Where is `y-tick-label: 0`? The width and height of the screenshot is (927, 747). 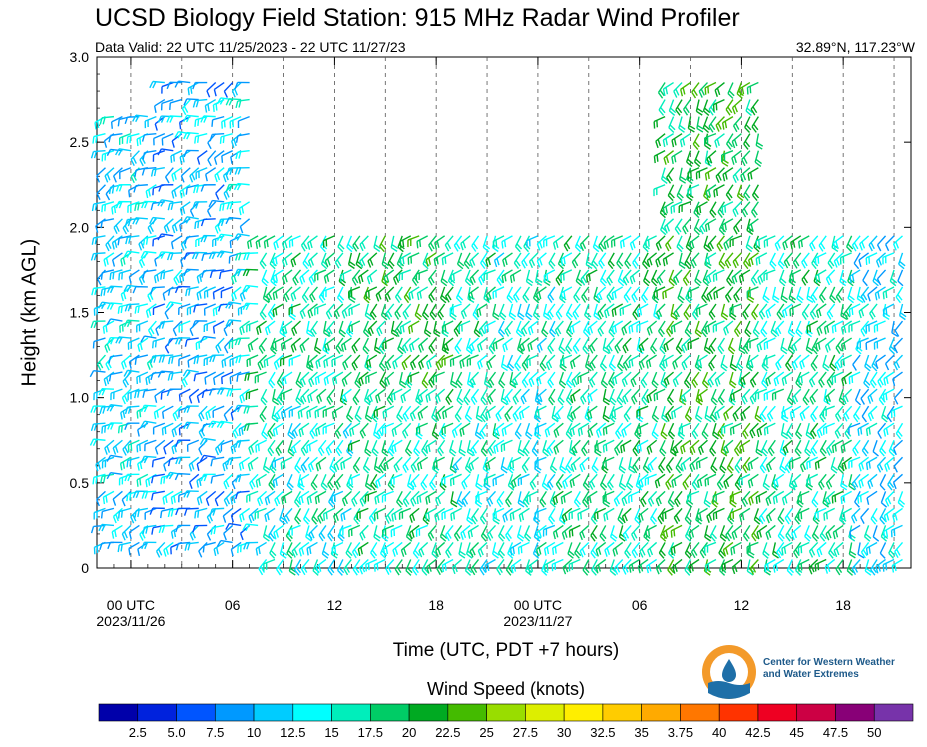 y-tick-label: 0 is located at coordinates (85, 568).